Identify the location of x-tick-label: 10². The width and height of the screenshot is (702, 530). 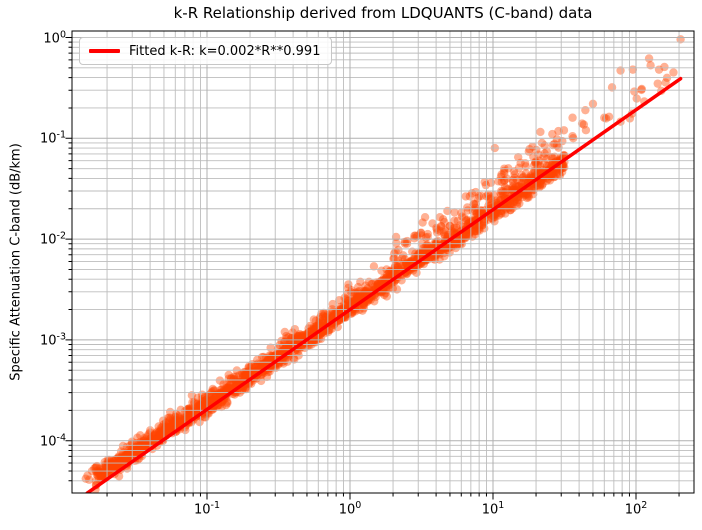
(636, 509).